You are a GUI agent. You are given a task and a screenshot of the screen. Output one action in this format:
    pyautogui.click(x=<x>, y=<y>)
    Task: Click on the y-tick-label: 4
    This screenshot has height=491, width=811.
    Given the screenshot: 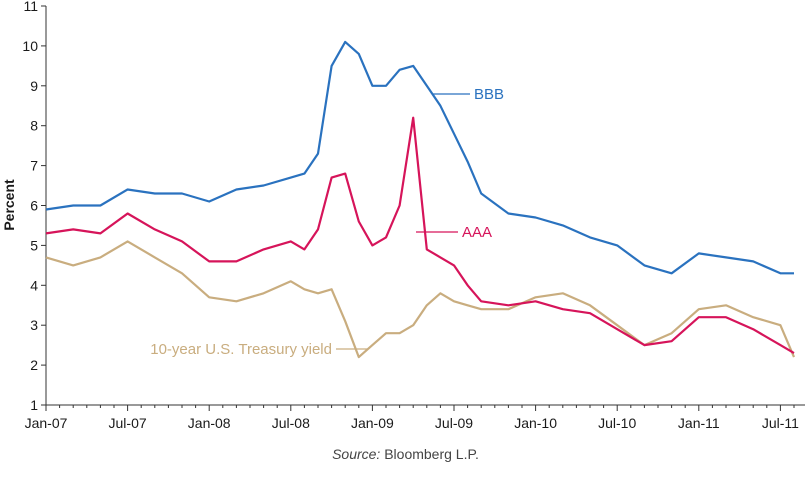 What is the action you would take?
    pyautogui.click(x=34, y=285)
    